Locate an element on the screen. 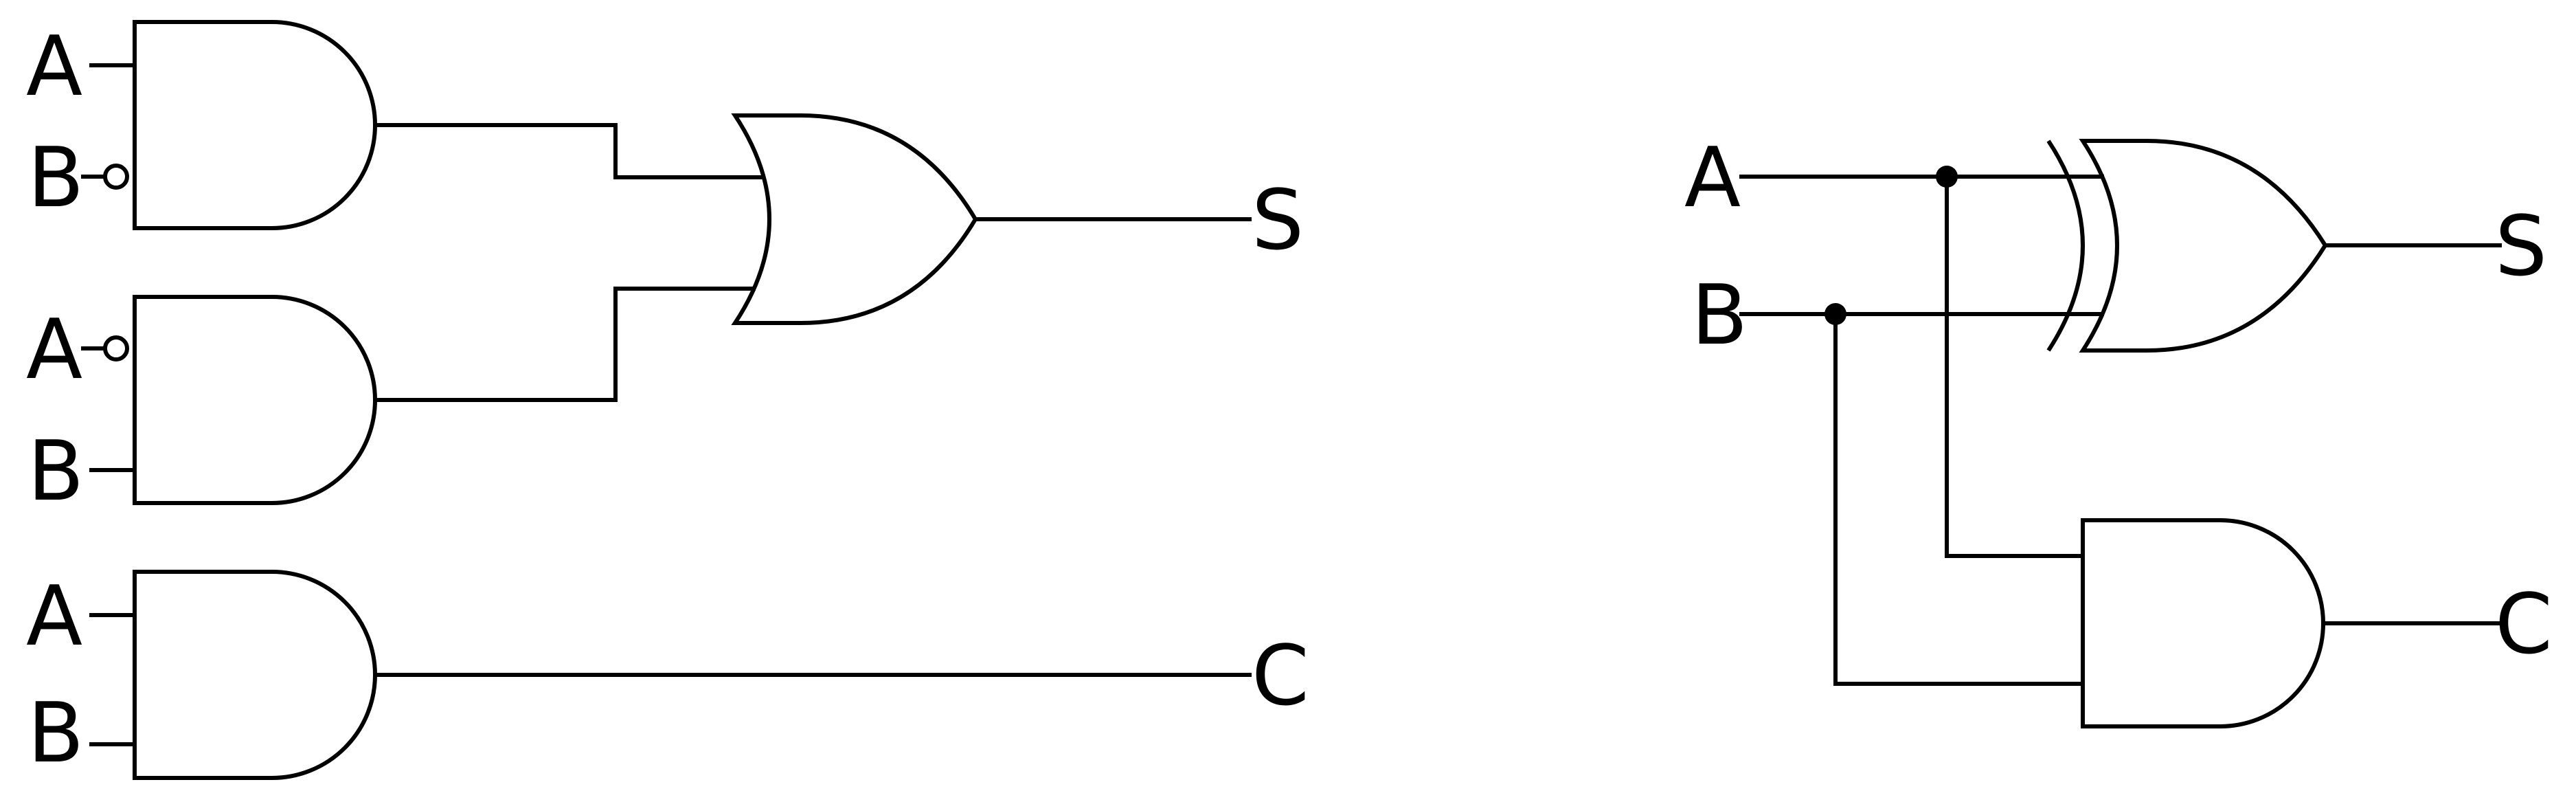 The width and height of the screenshot is (2576, 802). a-branch-wire is located at coordinates (2014, 367).